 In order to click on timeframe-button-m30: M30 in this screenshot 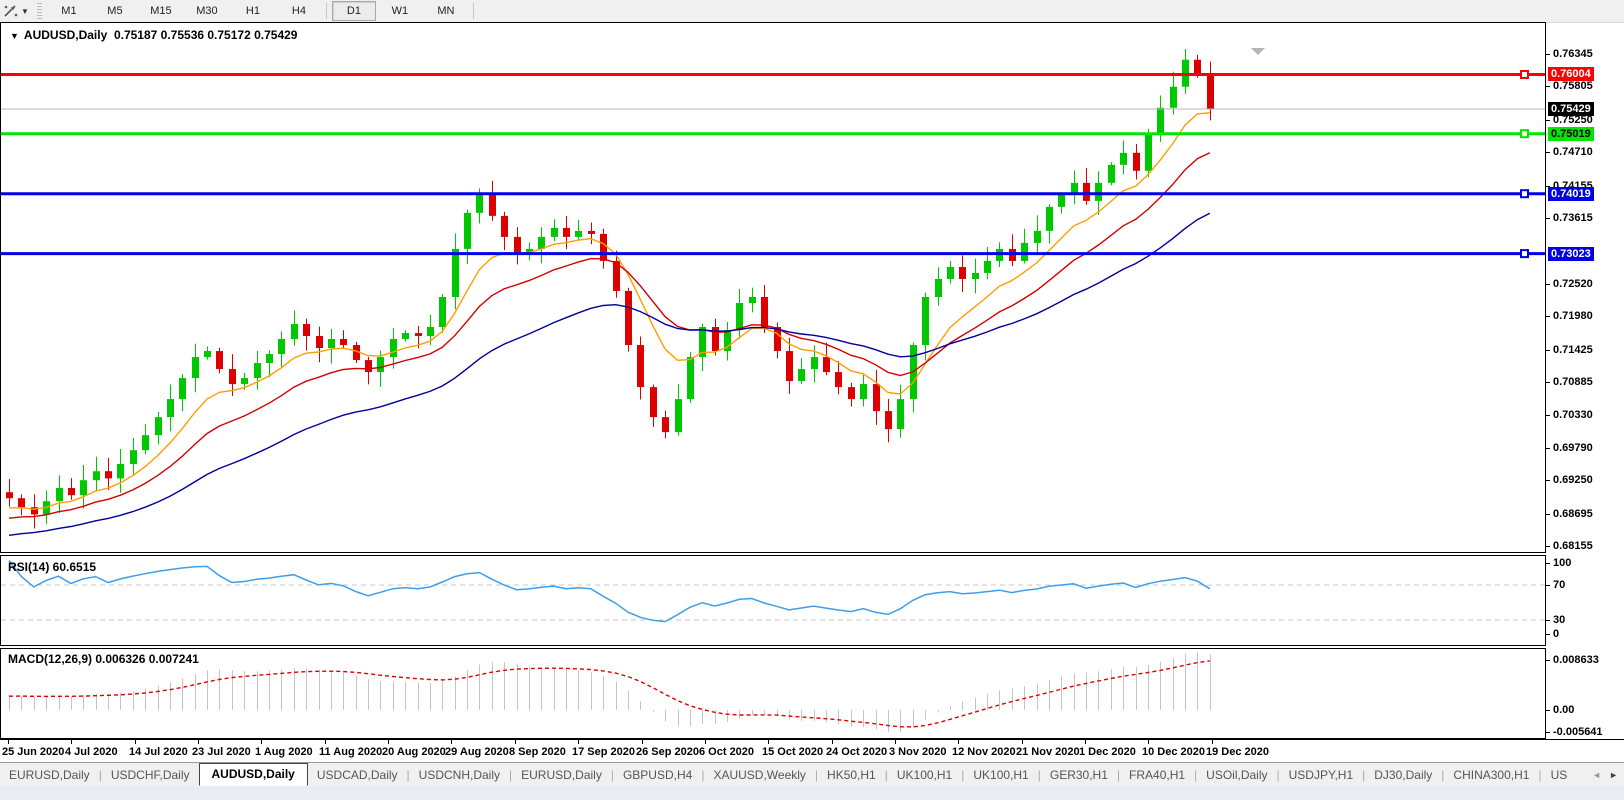, I will do `click(207, 11)`.